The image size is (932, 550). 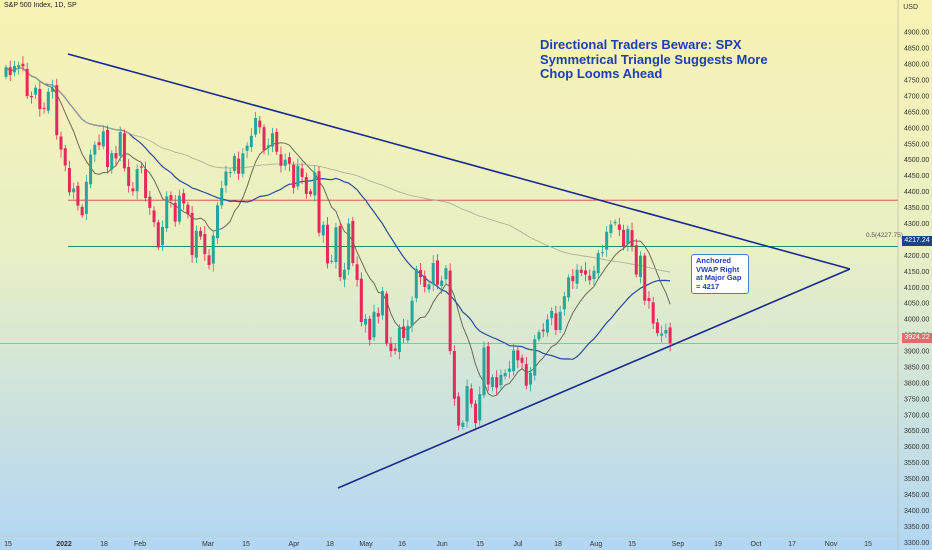 I want to click on x-tick-label: 15, so click(x=632, y=544).